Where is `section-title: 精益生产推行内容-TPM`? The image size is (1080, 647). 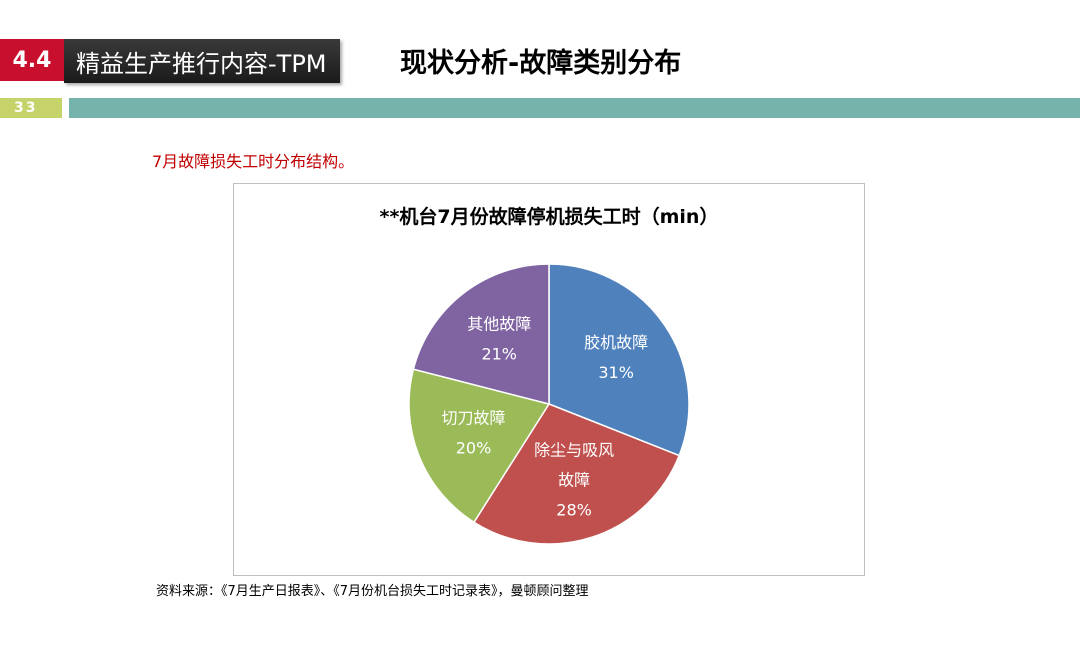 section-title: 精益生产推行内容-TPM is located at coordinates (201, 63).